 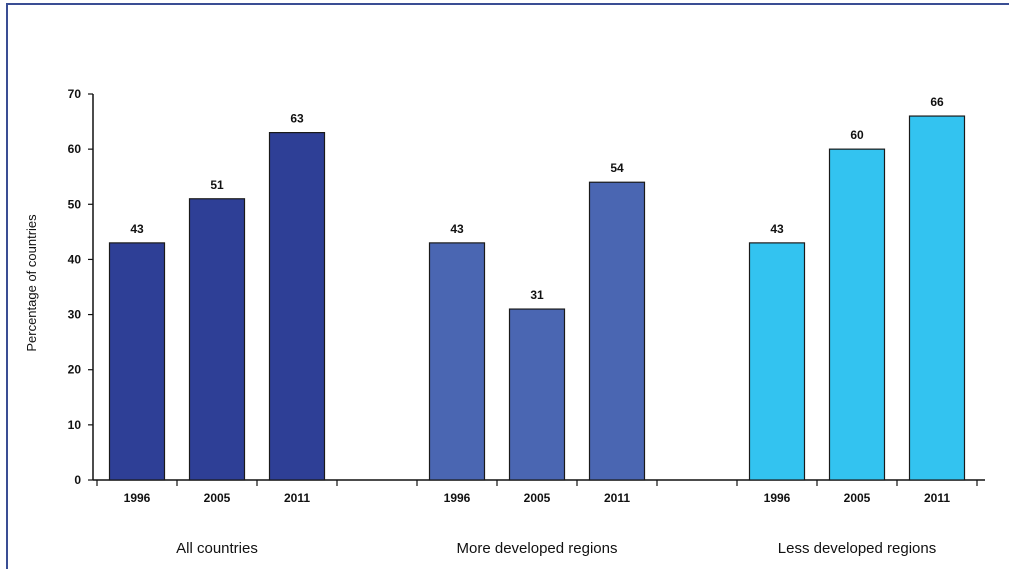 What do you see at coordinates (75, 259) in the screenshot?
I see `y-tick-label: 40` at bounding box center [75, 259].